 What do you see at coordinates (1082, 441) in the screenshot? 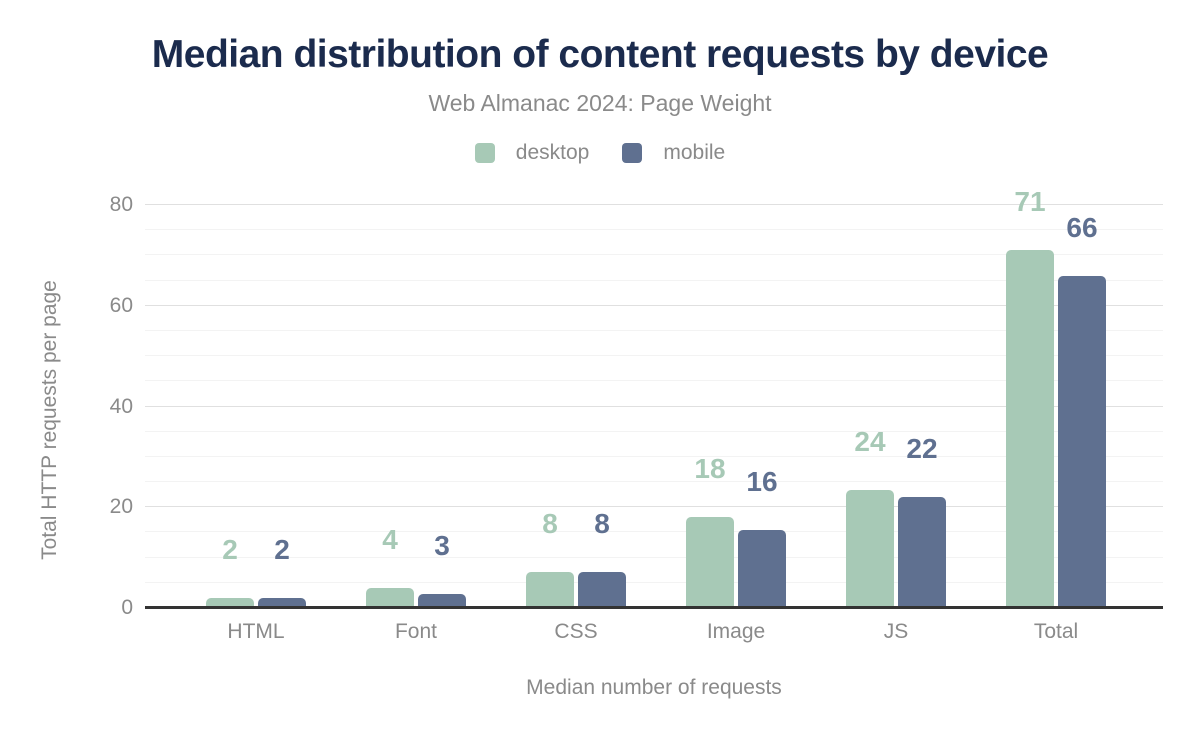
I see `bar-mobile-total` at bounding box center [1082, 441].